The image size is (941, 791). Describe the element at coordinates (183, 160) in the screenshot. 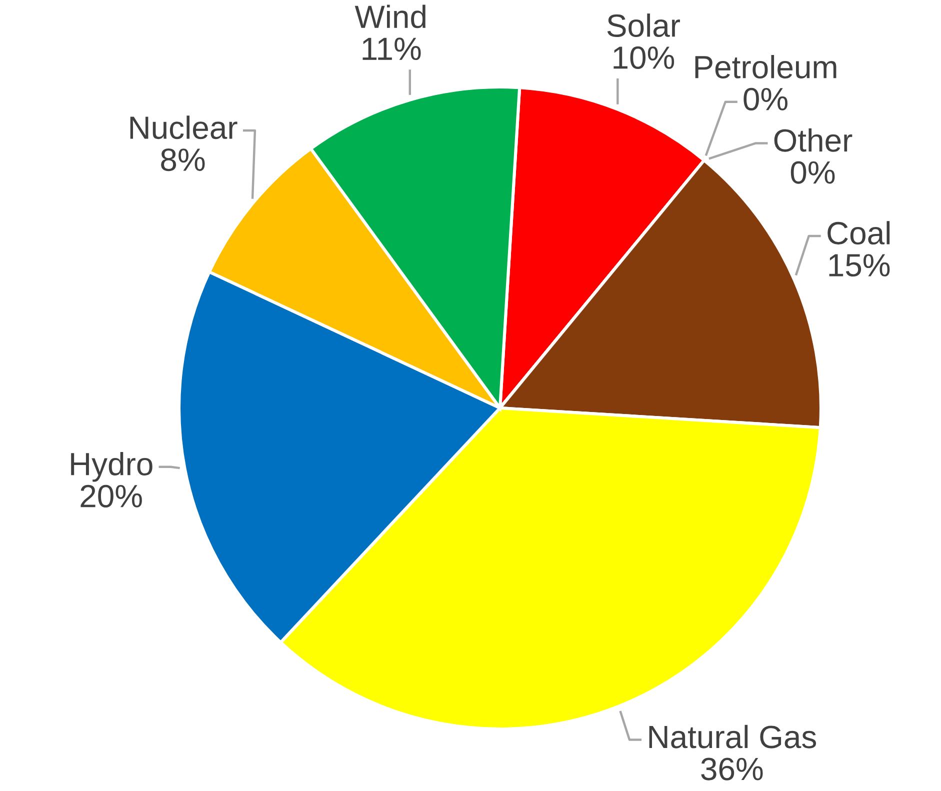

I see `data-label: 8%` at that location.